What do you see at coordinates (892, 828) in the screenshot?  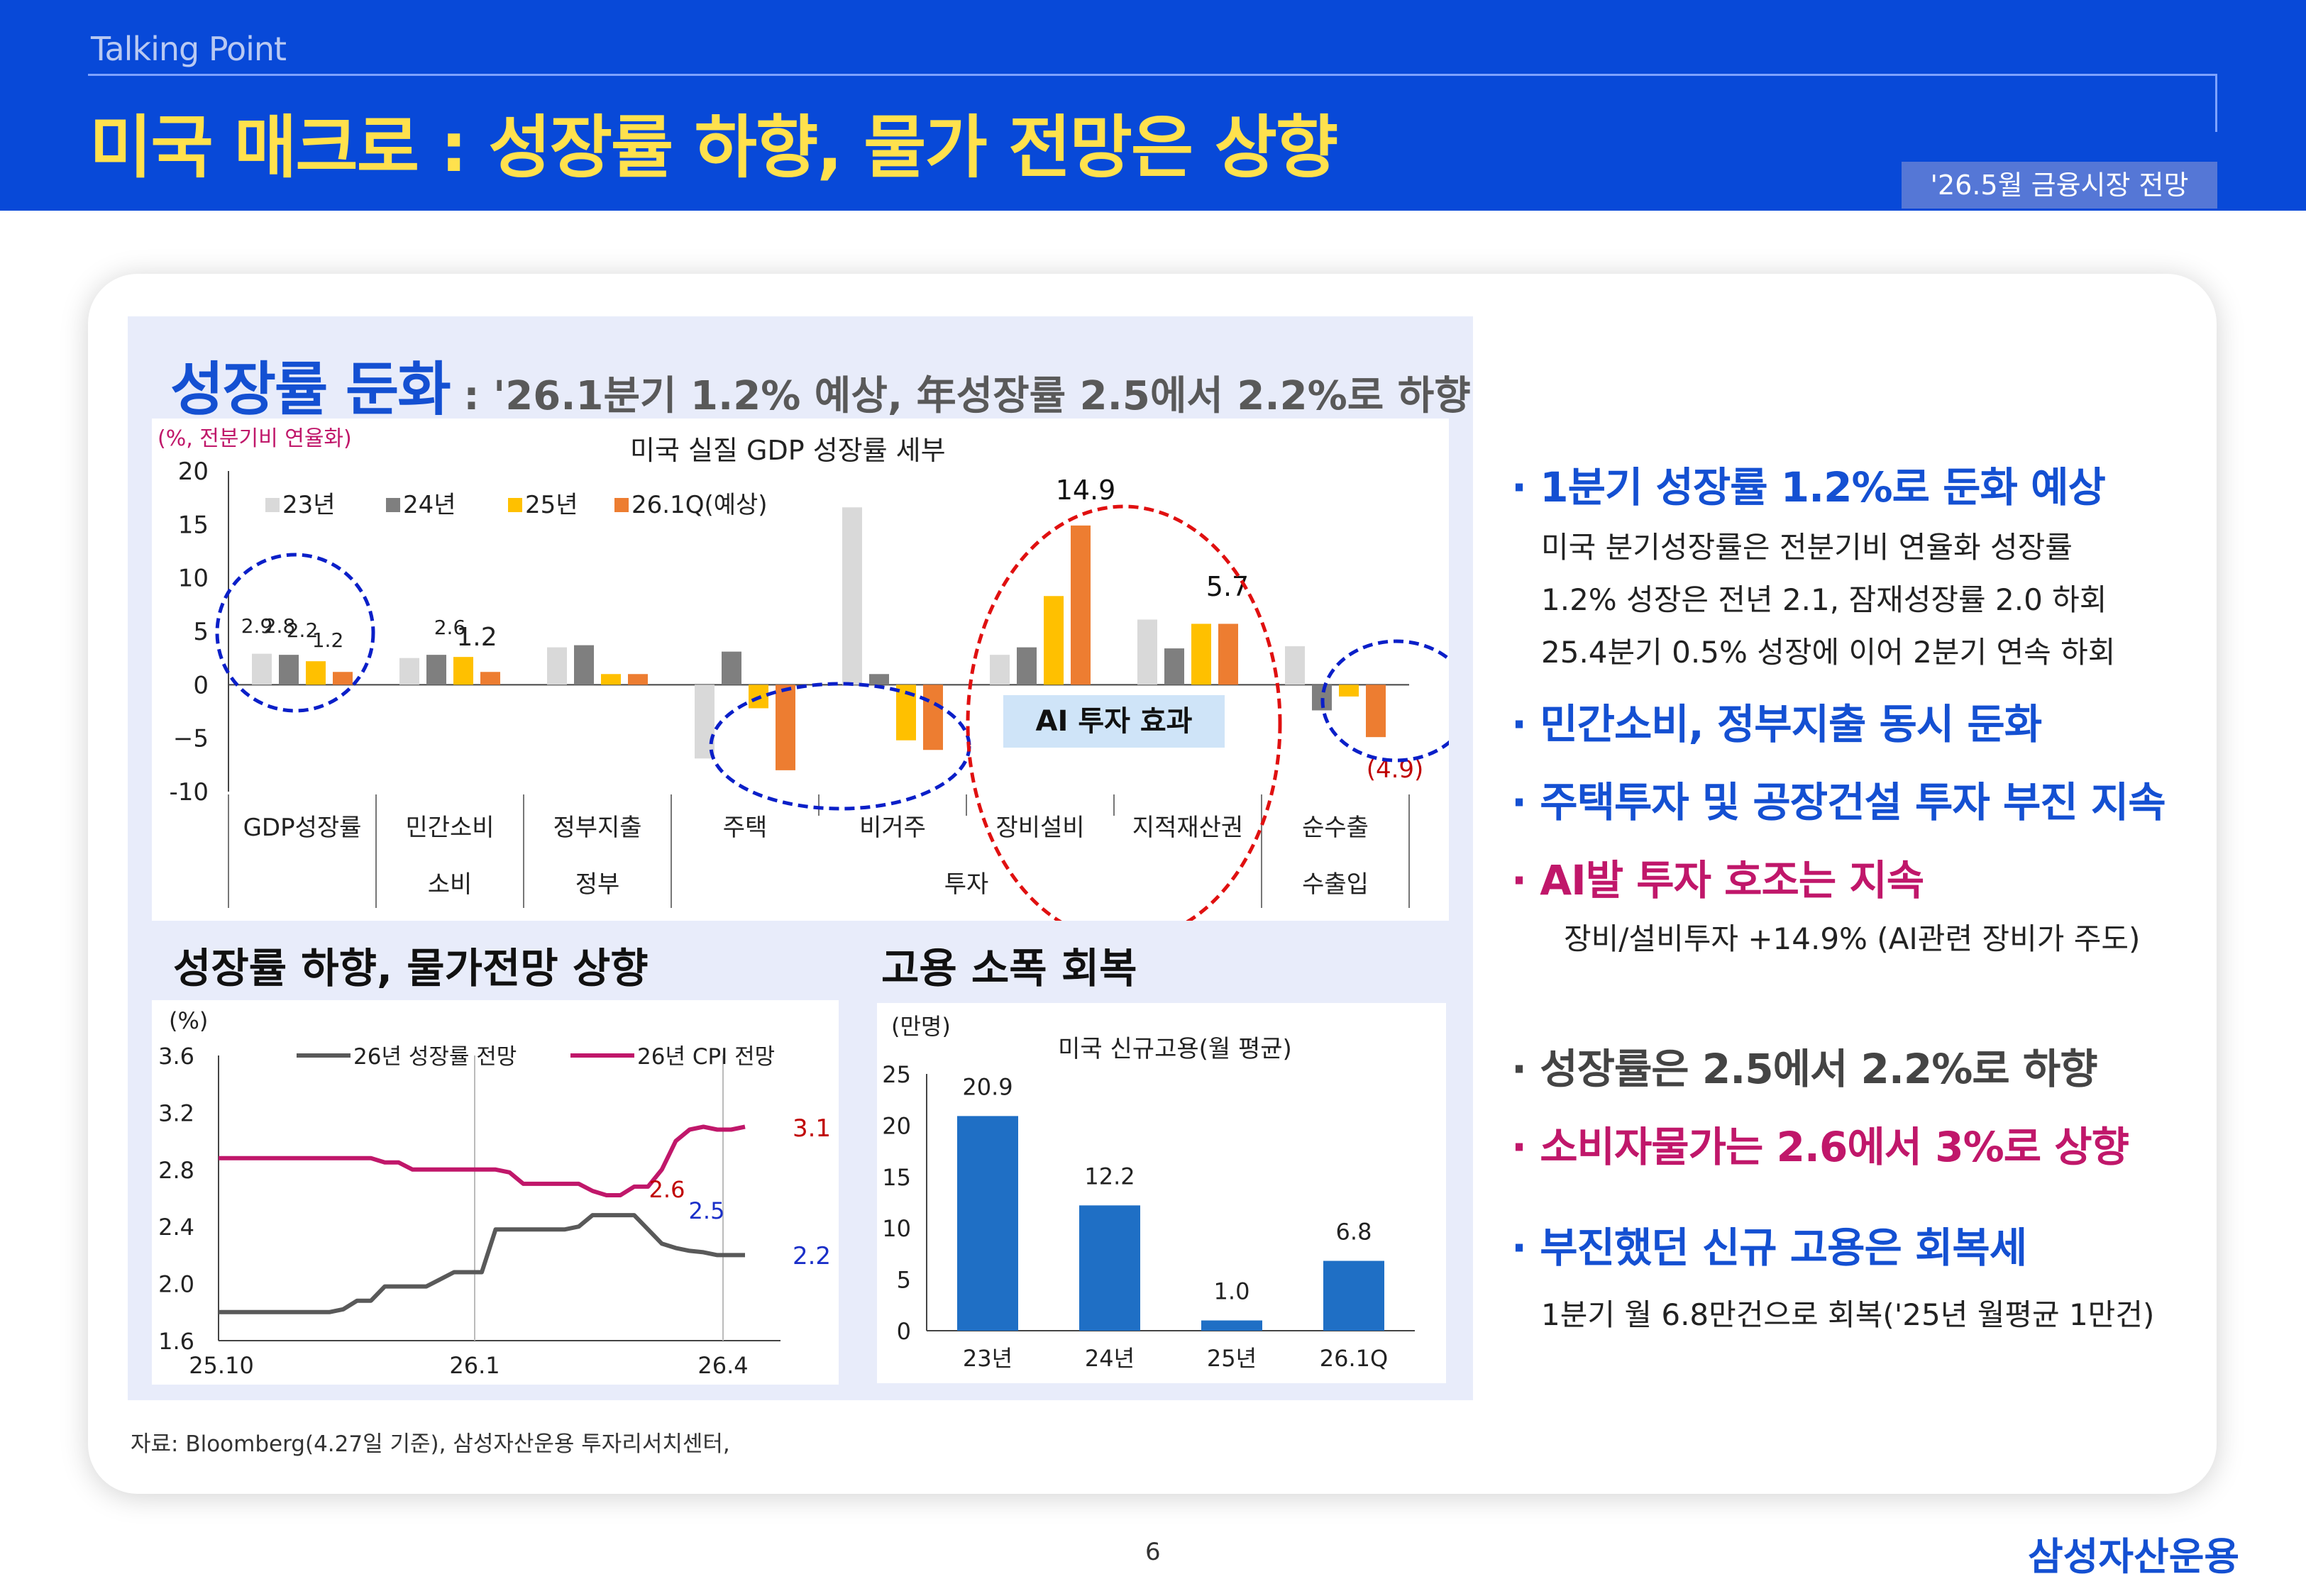 I see `category-label: 비거주` at bounding box center [892, 828].